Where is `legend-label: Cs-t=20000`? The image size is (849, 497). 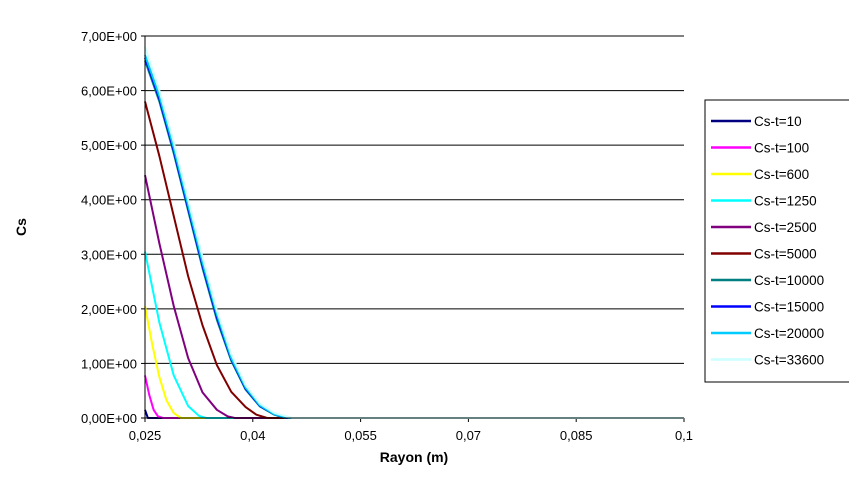
legend-label: Cs-t=20000 is located at coordinates (789, 333).